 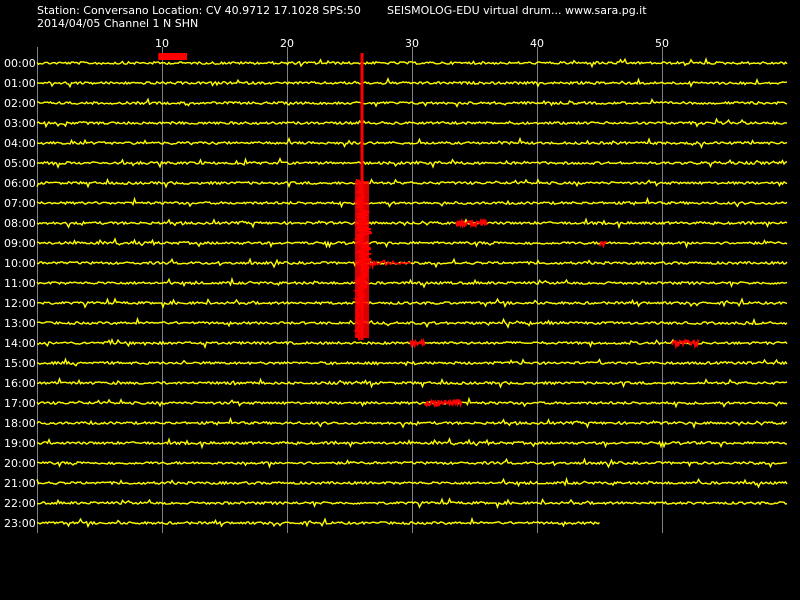 What do you see at coordinates (20, 443) in the screenshot?
I see `hour-label: 19:00` at bounding box center [20, 443].